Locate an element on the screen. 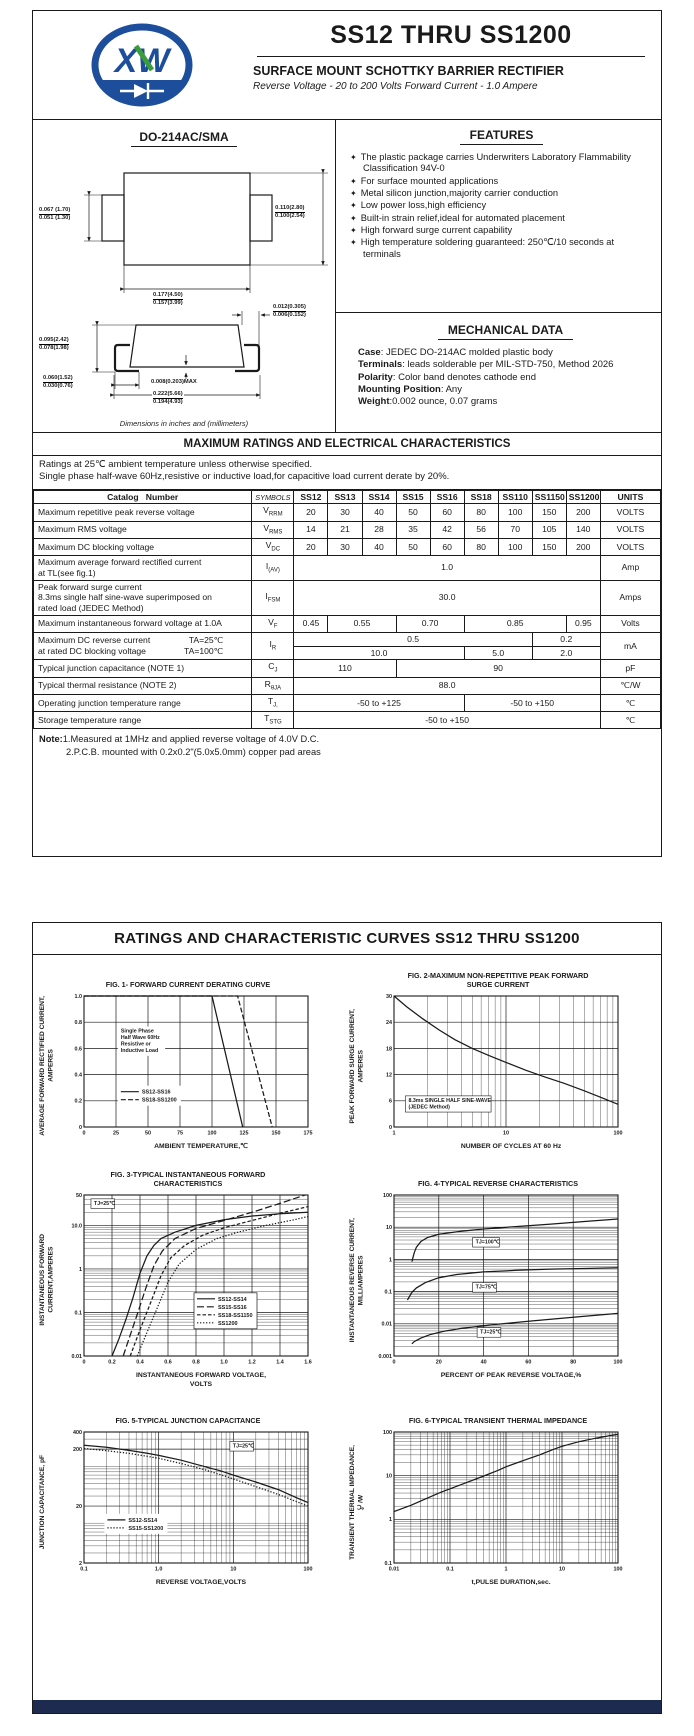 Image resolution: width=694 pixels, height=1736 pixels. unit-cell: ℃/W is located at coordinates (630, 685).